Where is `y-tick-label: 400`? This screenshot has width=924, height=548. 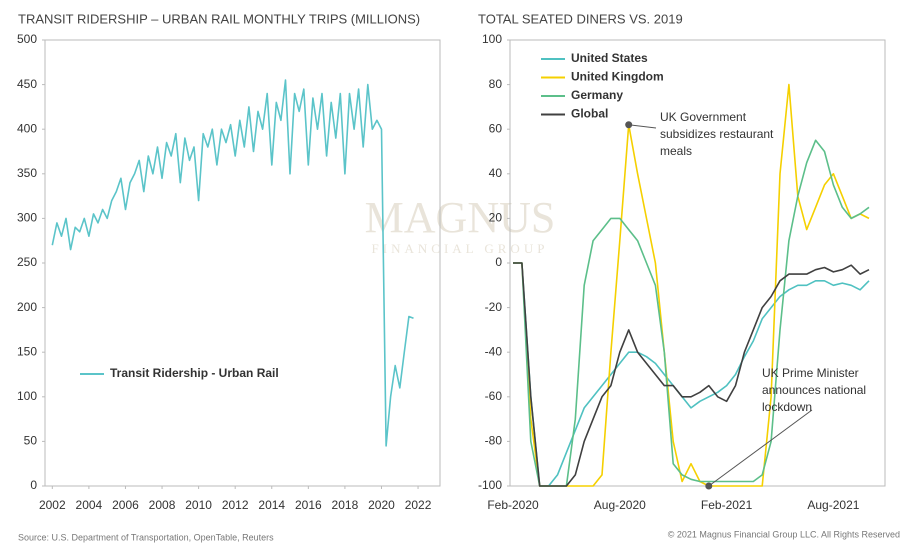 y-tick-label: 400 is located at coordinates (27, 128).